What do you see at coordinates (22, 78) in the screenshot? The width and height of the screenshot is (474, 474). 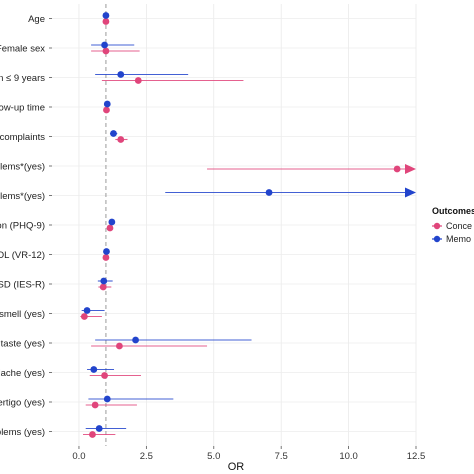 I see `y-tick-label: ion ≤ 9 years` at bounding box center [22, 78].